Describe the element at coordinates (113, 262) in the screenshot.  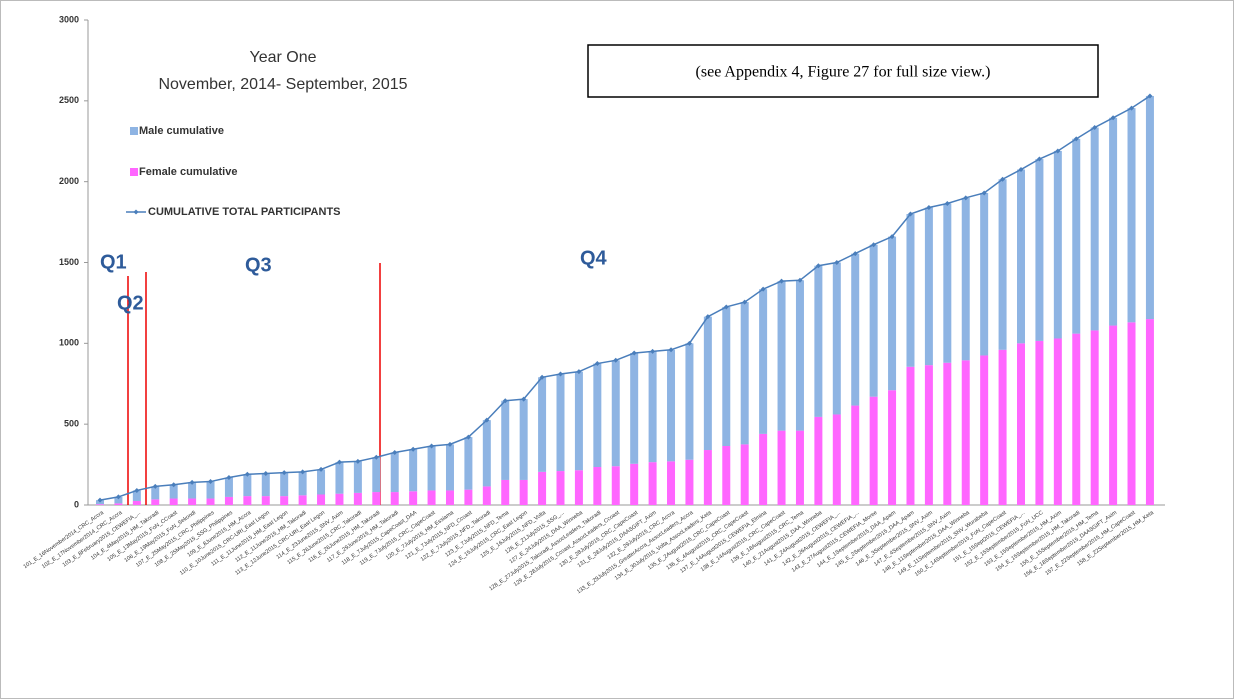
I see `quarter-label: Q1` at that location.